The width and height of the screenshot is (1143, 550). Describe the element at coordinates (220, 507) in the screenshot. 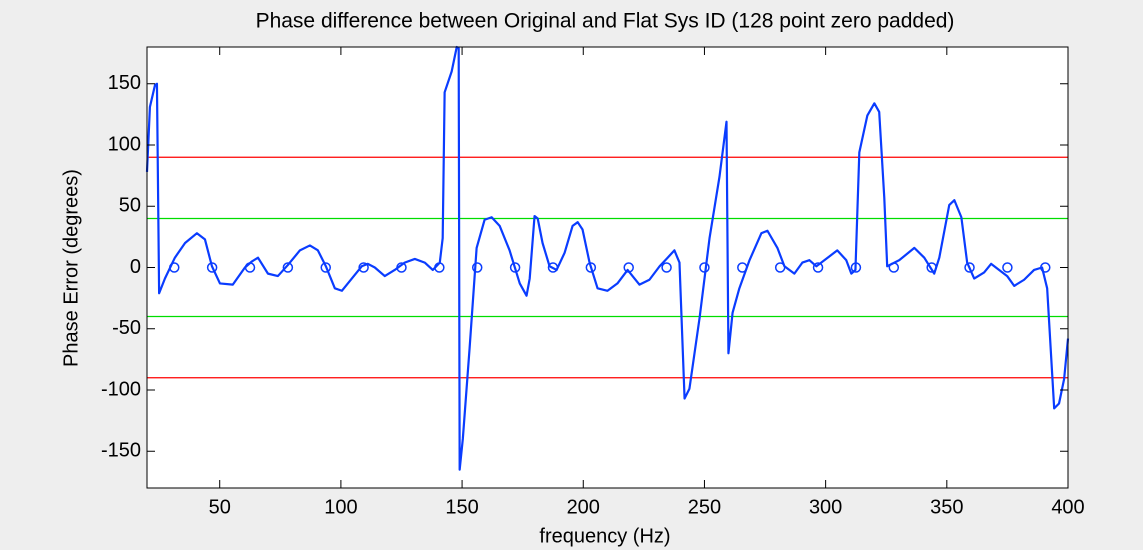

I see `x-tick-label: 50` at that location.